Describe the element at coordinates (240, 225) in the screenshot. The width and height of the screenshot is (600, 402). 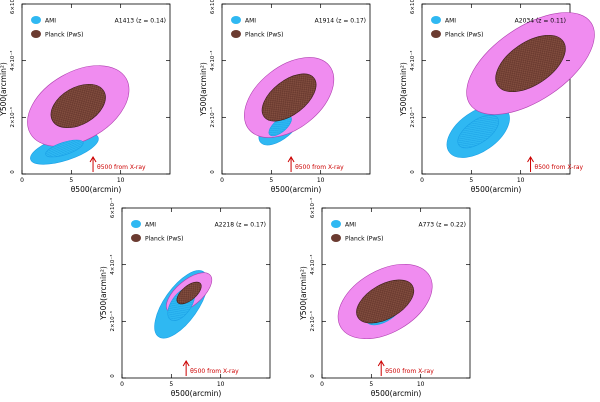
I see `cluster-title: A2218 (z = 0.17)` at that location.